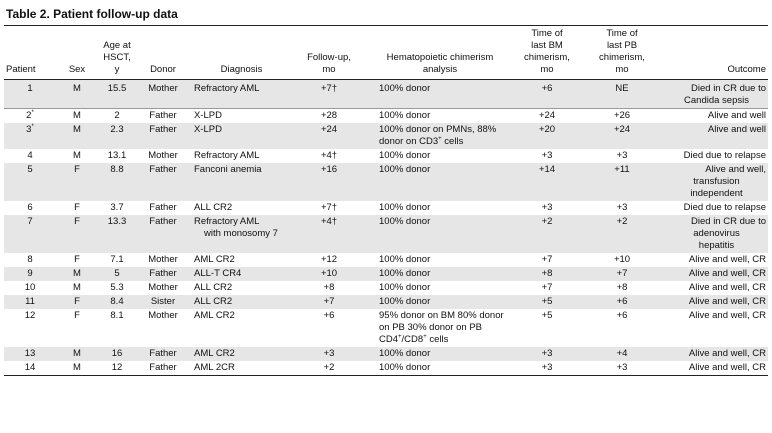 The width and height of the screenshot is (772, 433). Describe the element at coordinates (117, 315) in the screenshot. I see `cell-age: 8.1` at that location.